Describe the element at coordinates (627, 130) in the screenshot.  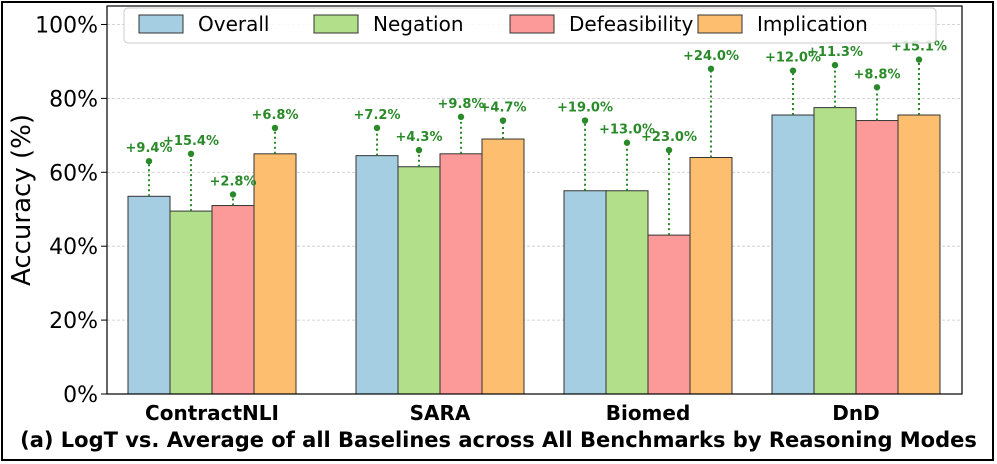
I see `improvement-label: +13.0%` at that location.